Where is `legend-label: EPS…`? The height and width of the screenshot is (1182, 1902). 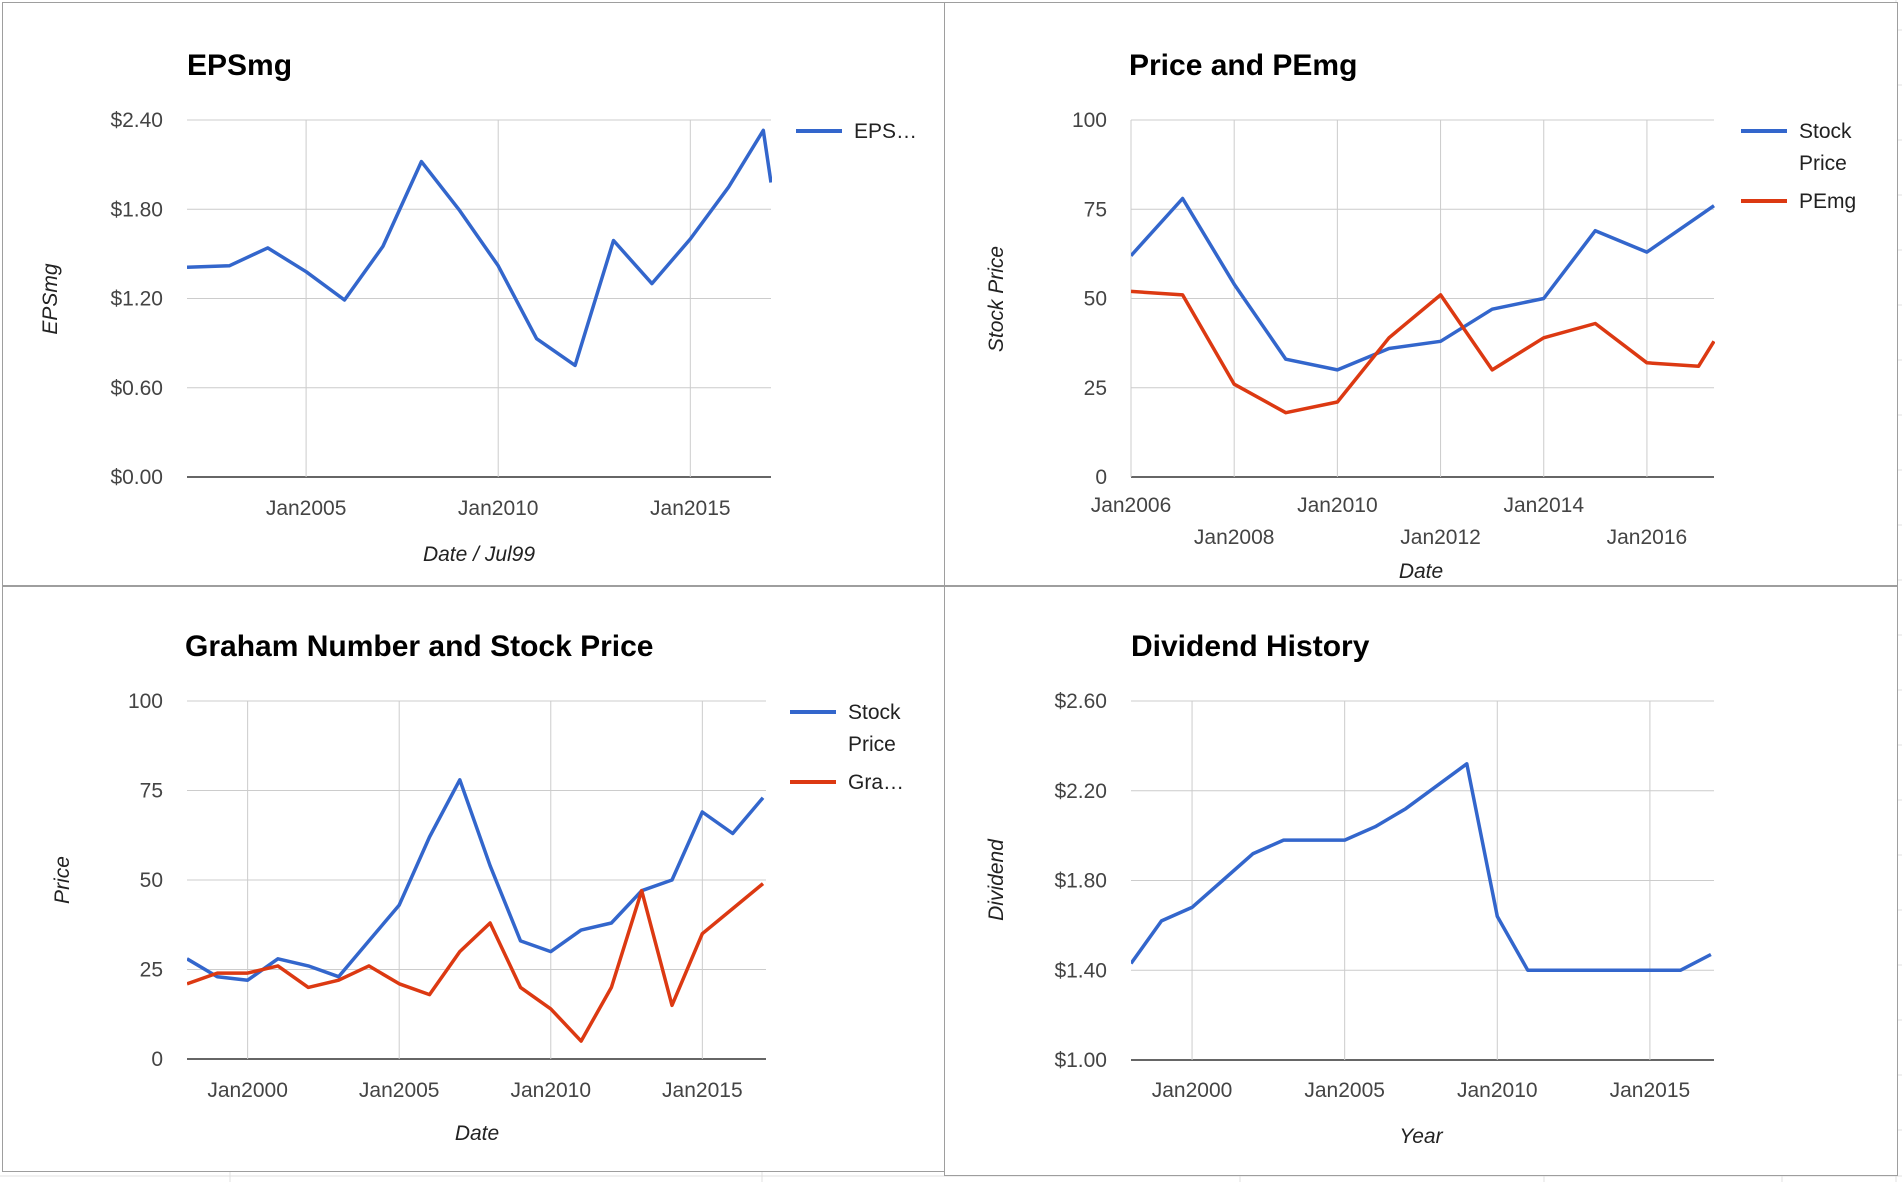 legend-label: EPS… is located at coordinates (885, 131).